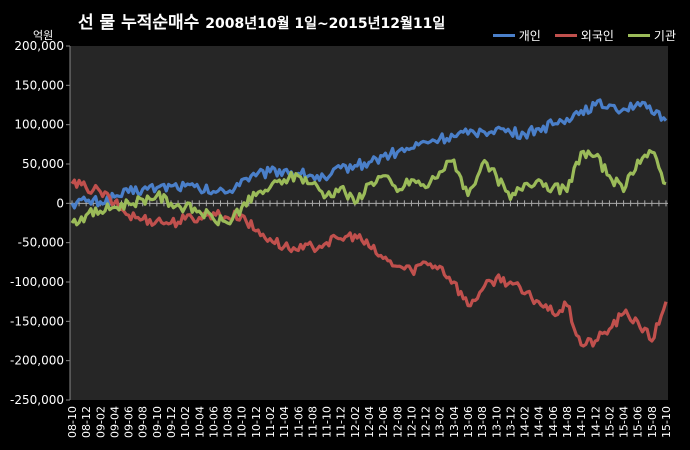  I want to click on legend-label: 기관, so click(664, 36).